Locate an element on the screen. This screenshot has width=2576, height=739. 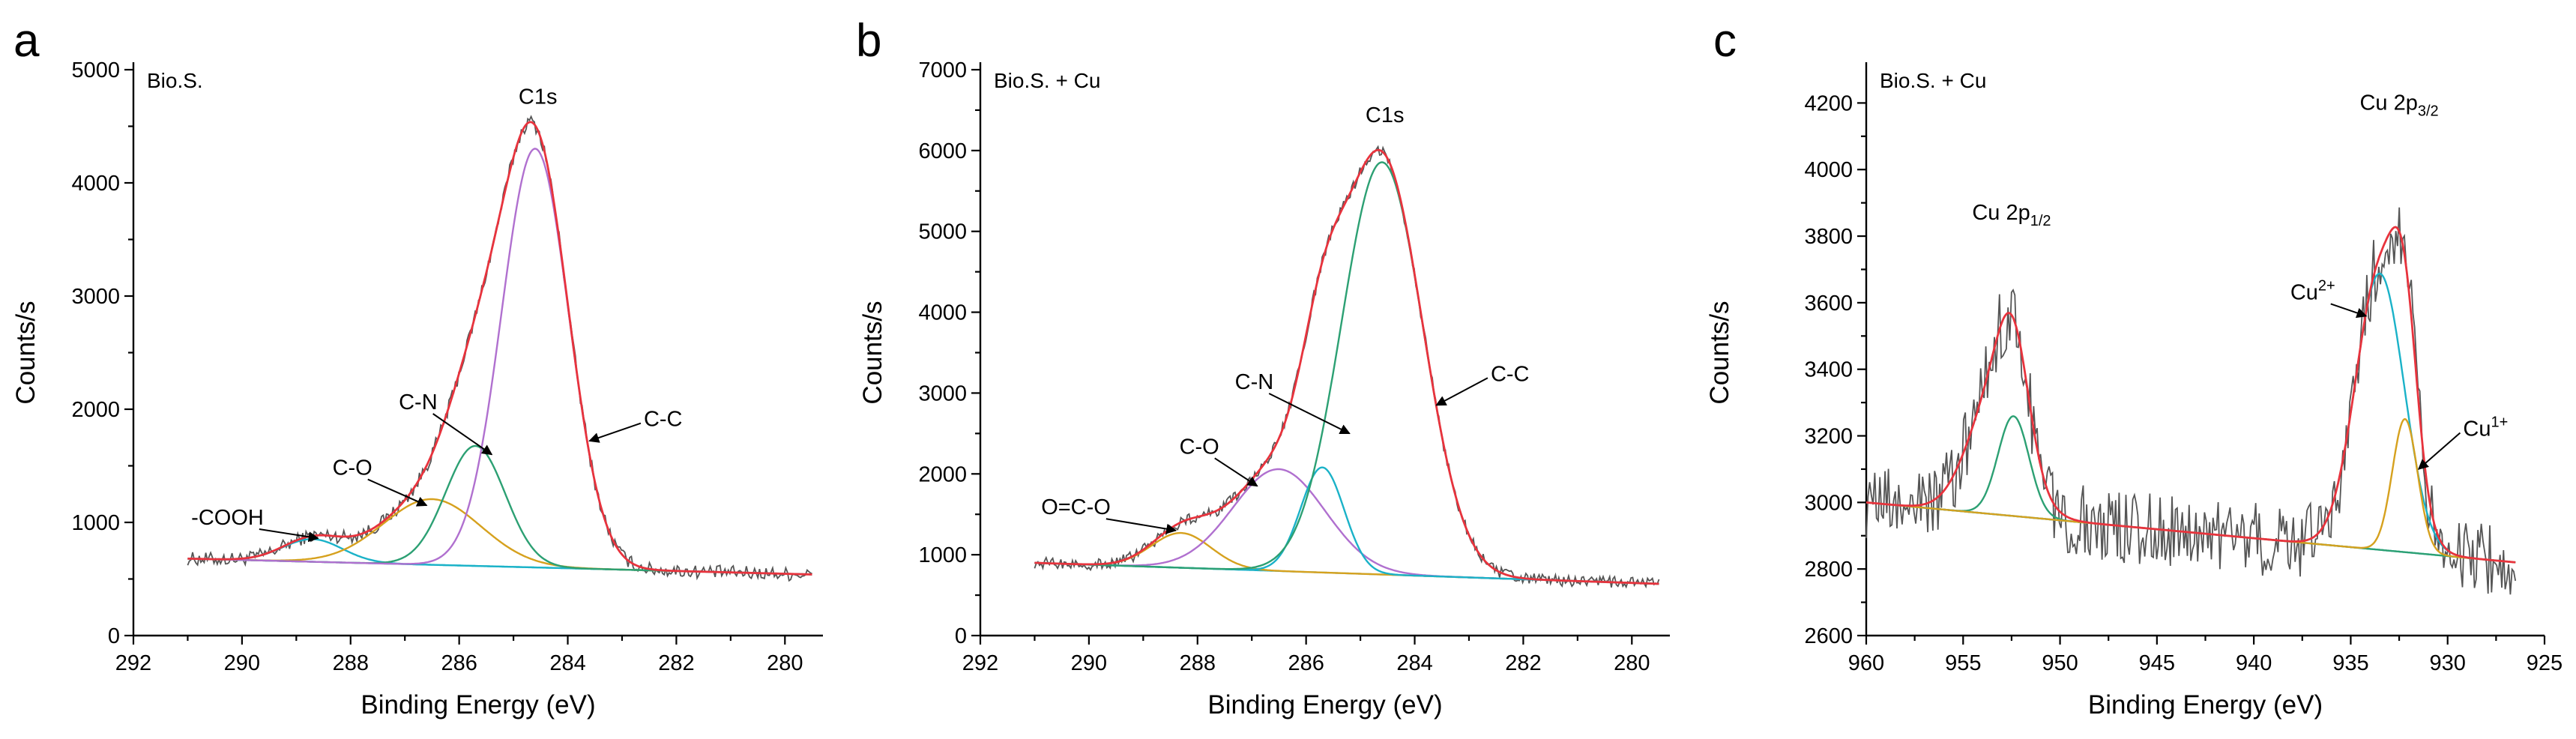
y-tick-label: 3800 is located at coordinates (1828, 237).